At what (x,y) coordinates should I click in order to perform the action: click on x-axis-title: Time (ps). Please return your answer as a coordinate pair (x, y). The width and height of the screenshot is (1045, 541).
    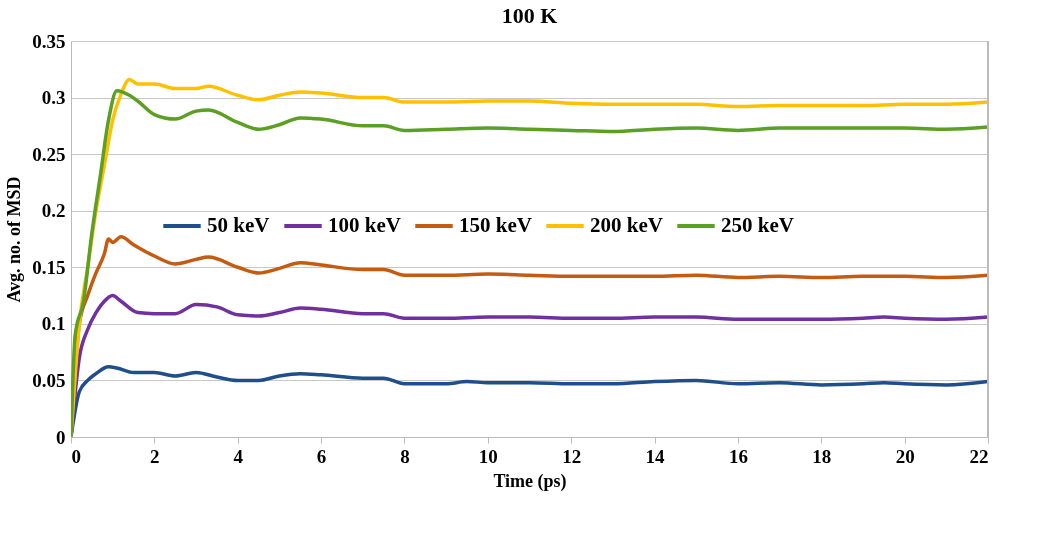
    Looking at the image, I should click on (530, 481).